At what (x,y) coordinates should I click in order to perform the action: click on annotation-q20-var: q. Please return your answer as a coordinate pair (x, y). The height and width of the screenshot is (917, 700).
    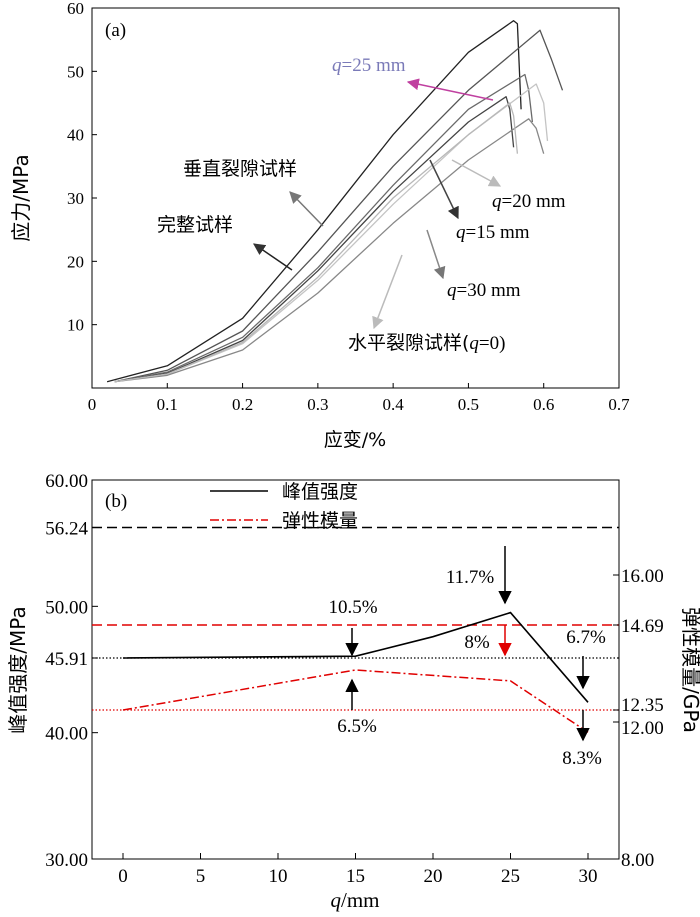
    Looking at the image, I should click on (497, 201).